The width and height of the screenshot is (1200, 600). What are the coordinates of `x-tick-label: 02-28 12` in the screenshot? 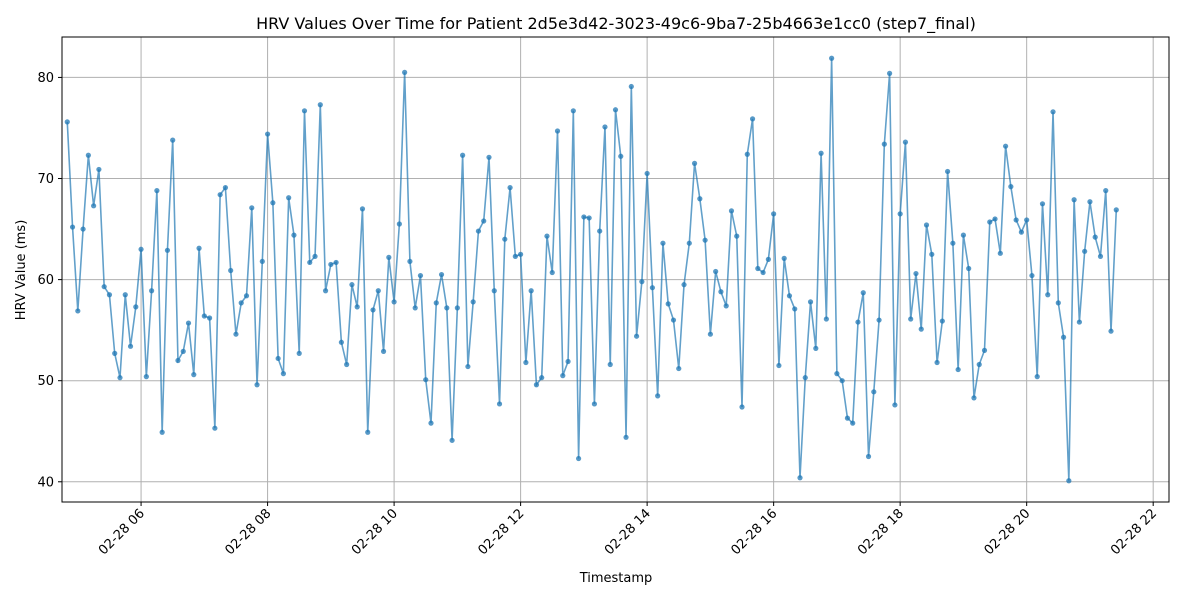 It's located at (502, 532).